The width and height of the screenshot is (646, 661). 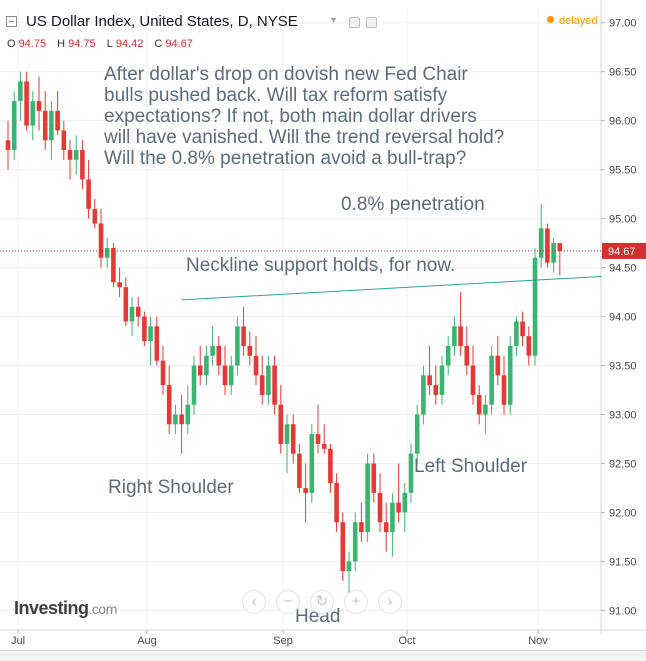 I want to click on price-tick-label: 95.00, so click(x=623, y=220).